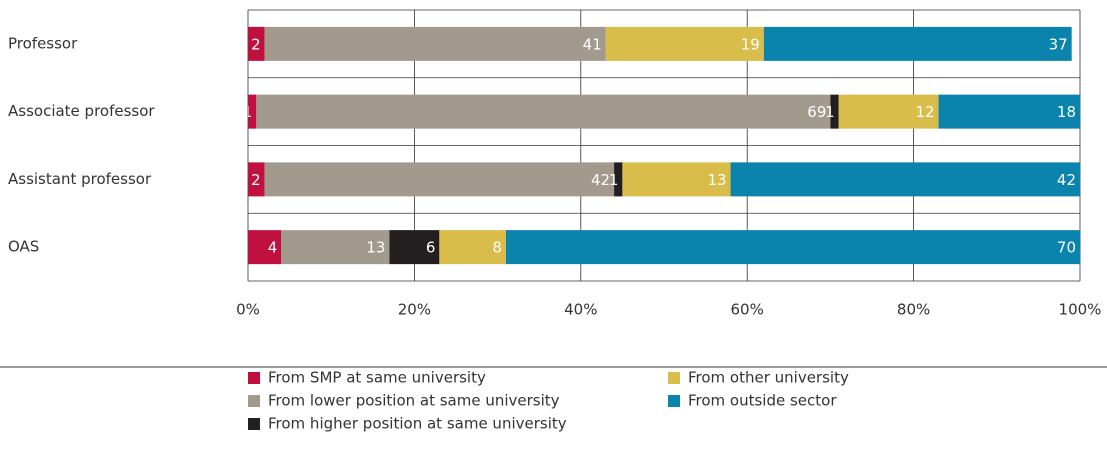  Describe the element at coordinates (497, 248) in the screenshot. I see `value-label: 8` at that location.